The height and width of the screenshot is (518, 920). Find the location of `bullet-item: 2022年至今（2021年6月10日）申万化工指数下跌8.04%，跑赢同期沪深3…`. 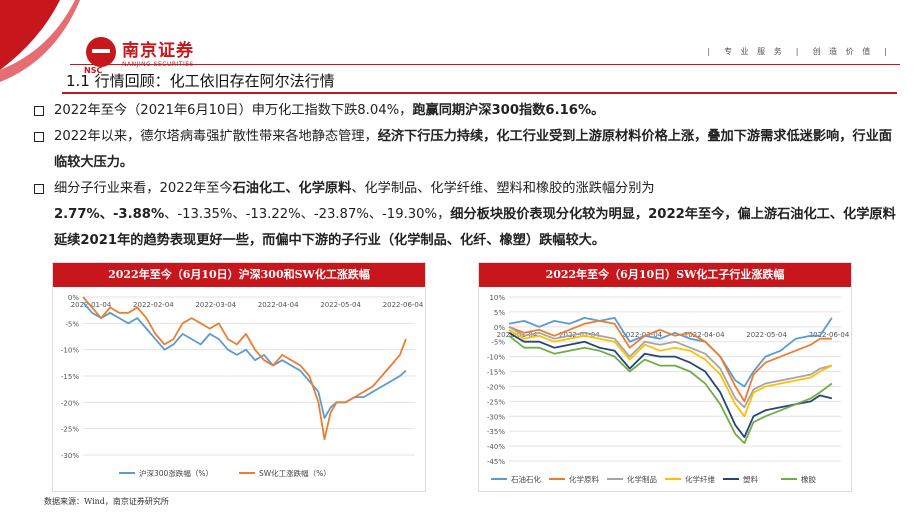

bullet-item: 2022年至今（2021年6月10日）申万化工指数下跌8.04%，跑赢同期沪深3… is located at coordinates (467, 111).